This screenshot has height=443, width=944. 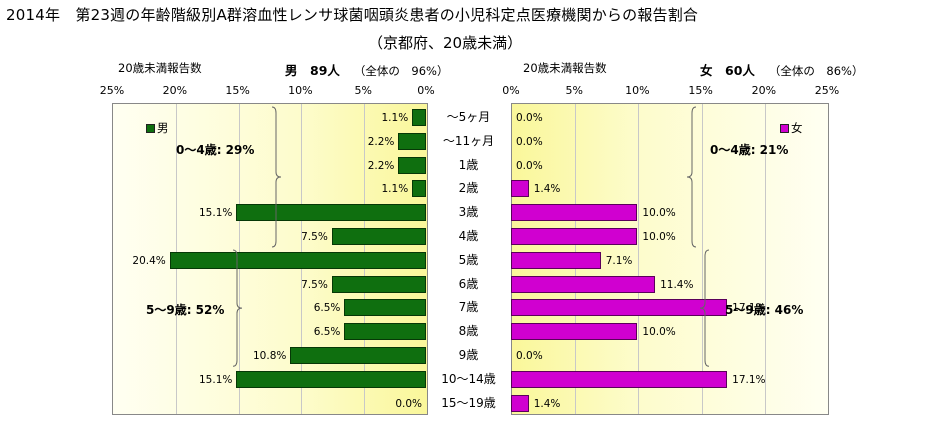 What do you see at coordinates (150, 128) in the screenshot?
I see `male-legend-swatch` at bounding box center [150, 128].